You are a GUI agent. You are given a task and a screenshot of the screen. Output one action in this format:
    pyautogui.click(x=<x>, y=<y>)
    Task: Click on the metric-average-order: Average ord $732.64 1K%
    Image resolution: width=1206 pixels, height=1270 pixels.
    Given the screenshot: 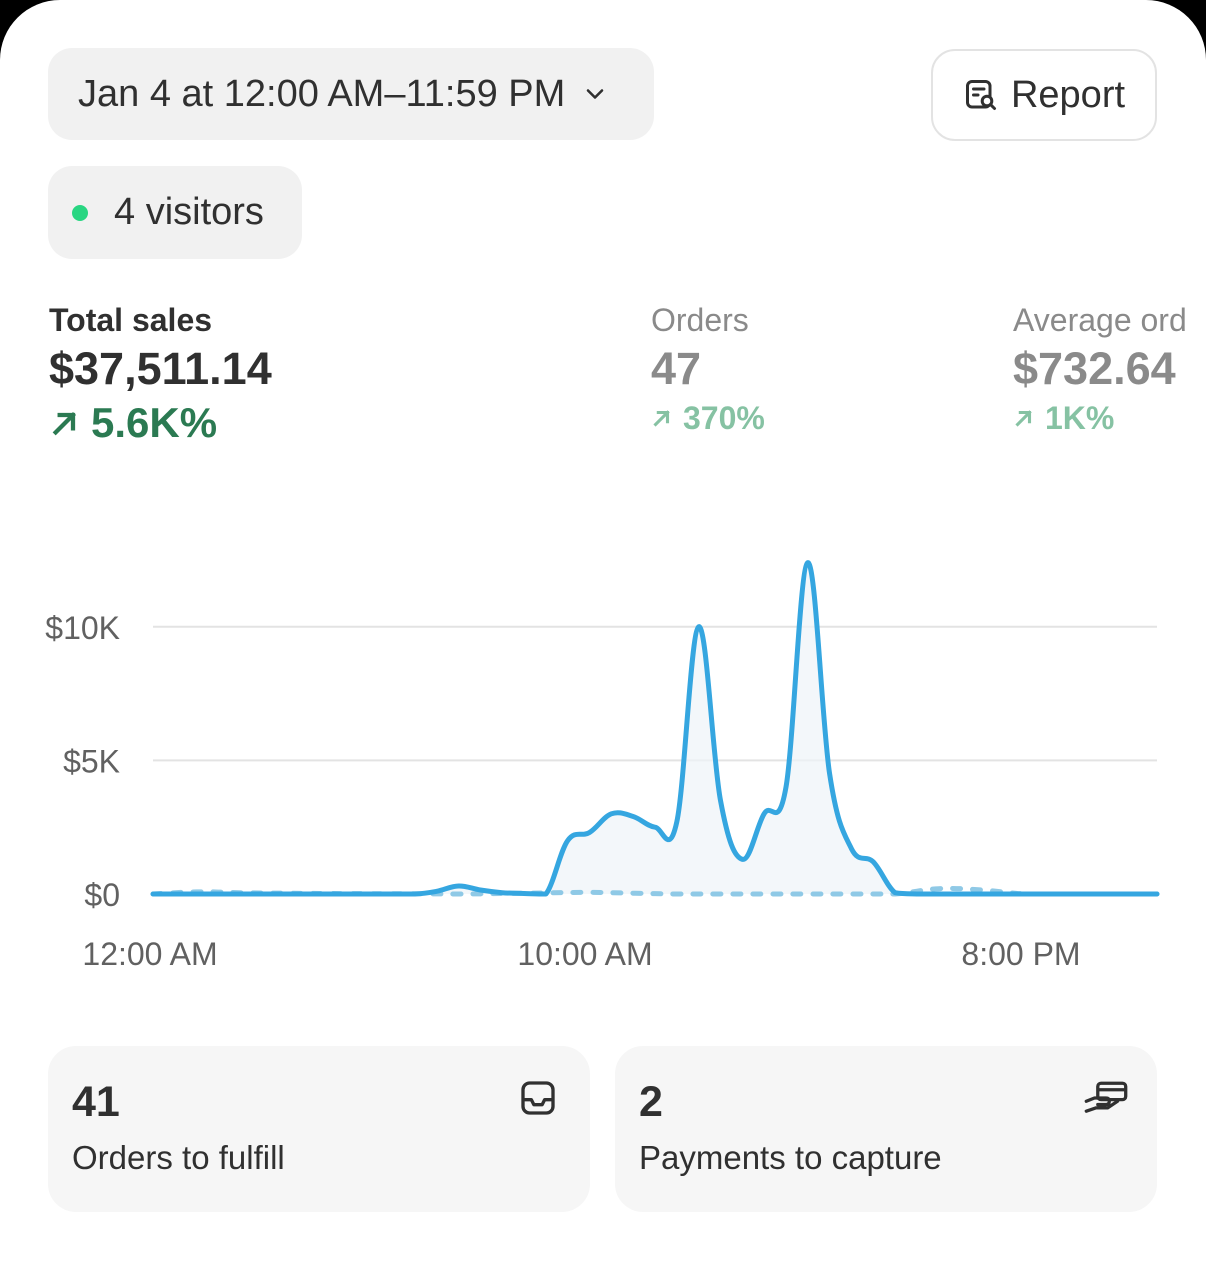 What is the action you would take?
    pyautogui.click(x=1100, y=369)
    